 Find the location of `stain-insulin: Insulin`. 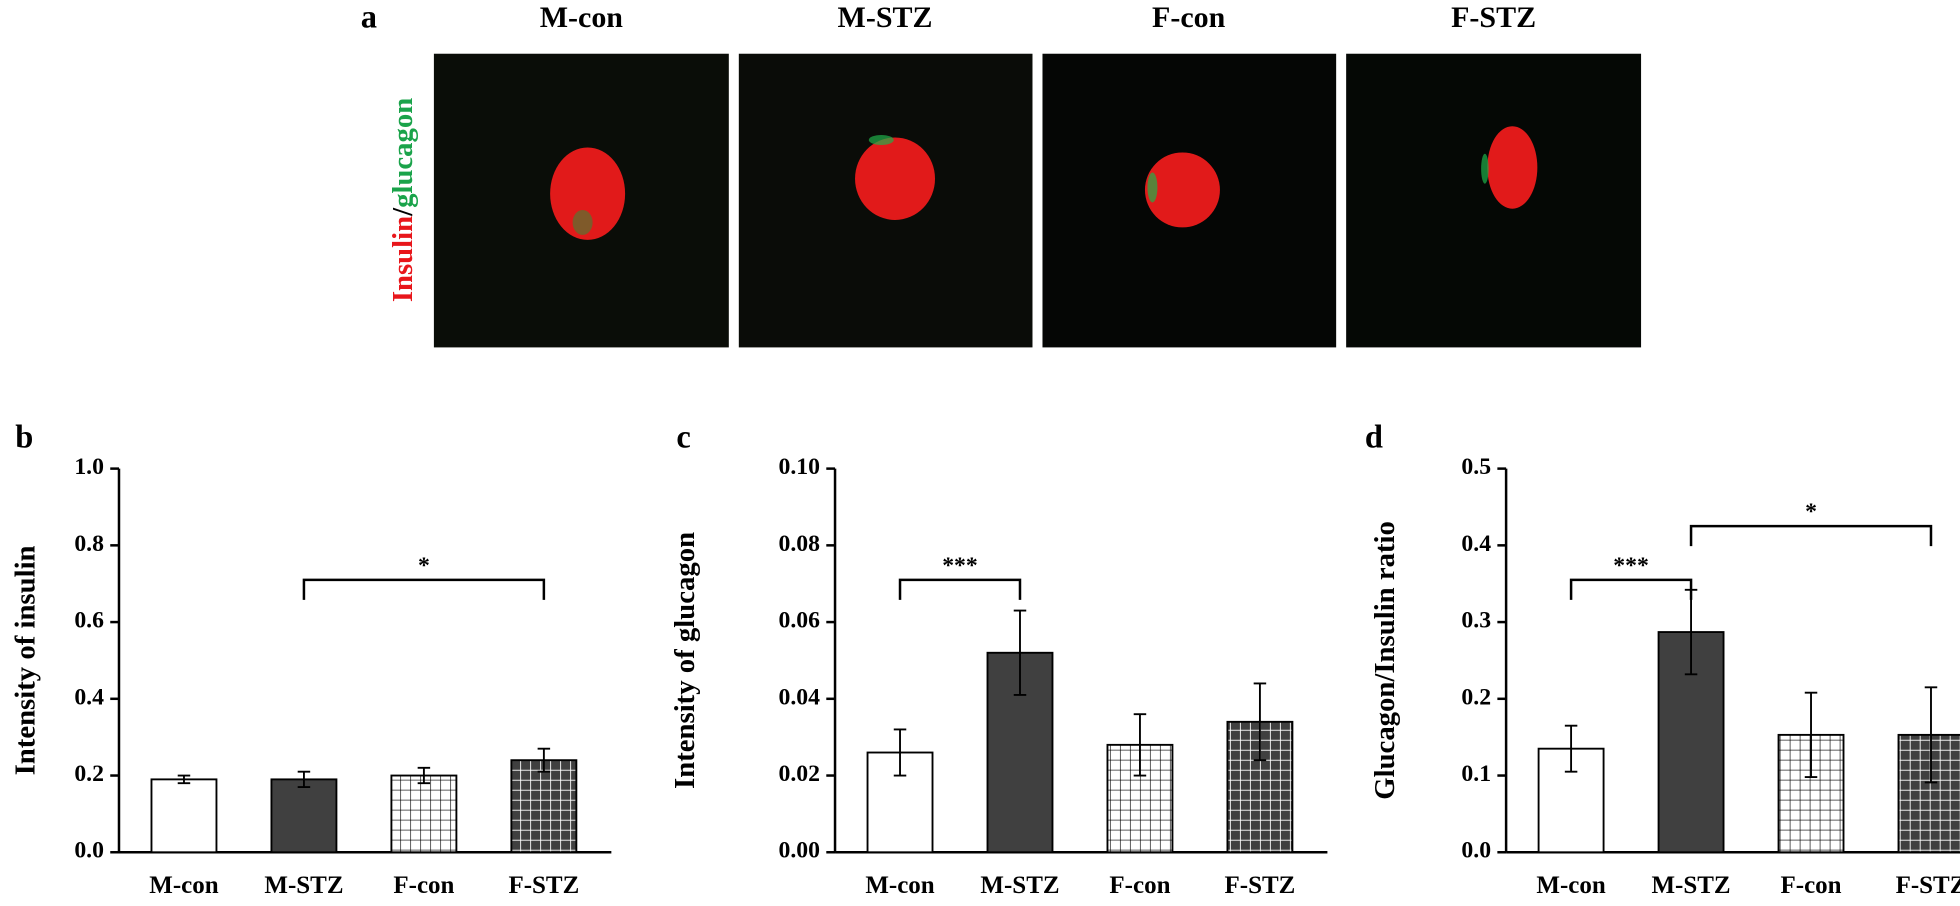

stain-insulin: Insulin is located at coordinates (403, 259).